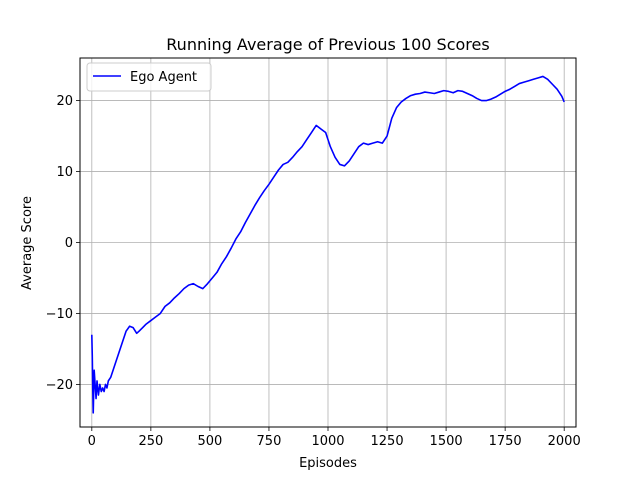  Describe the element at coordinates (150, 441) in the screenshot. I see `x-tick-label: 250` at that location.